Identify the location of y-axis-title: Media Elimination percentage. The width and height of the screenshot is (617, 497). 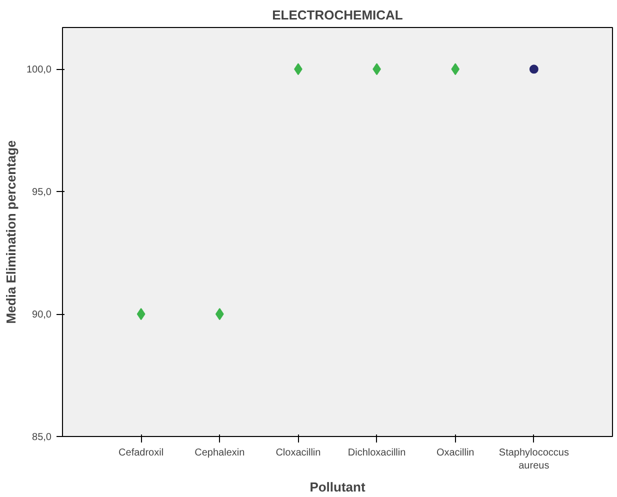
(10, 232).